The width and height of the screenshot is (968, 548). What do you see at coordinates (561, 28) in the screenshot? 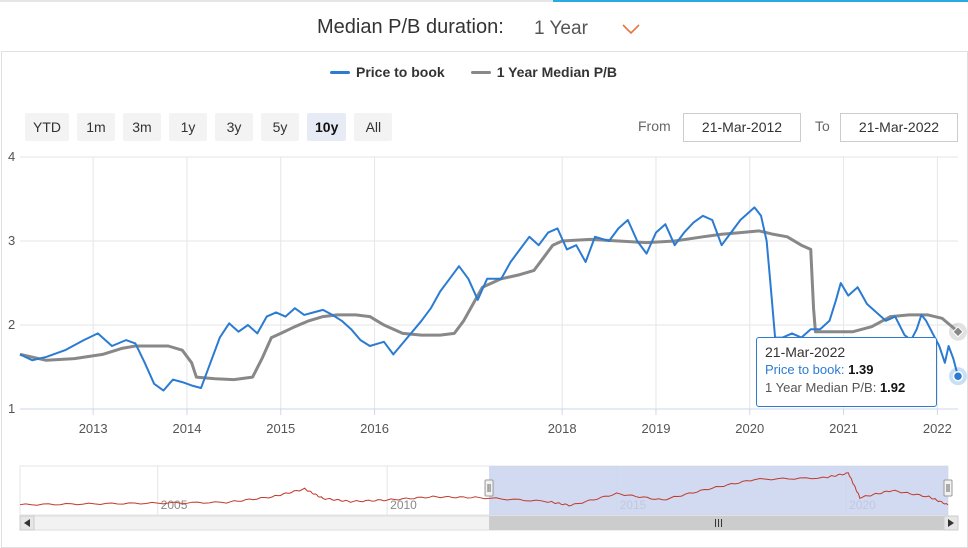
I see `duration-dropdown-value: 1 Year` at bounding box center [561, 28].